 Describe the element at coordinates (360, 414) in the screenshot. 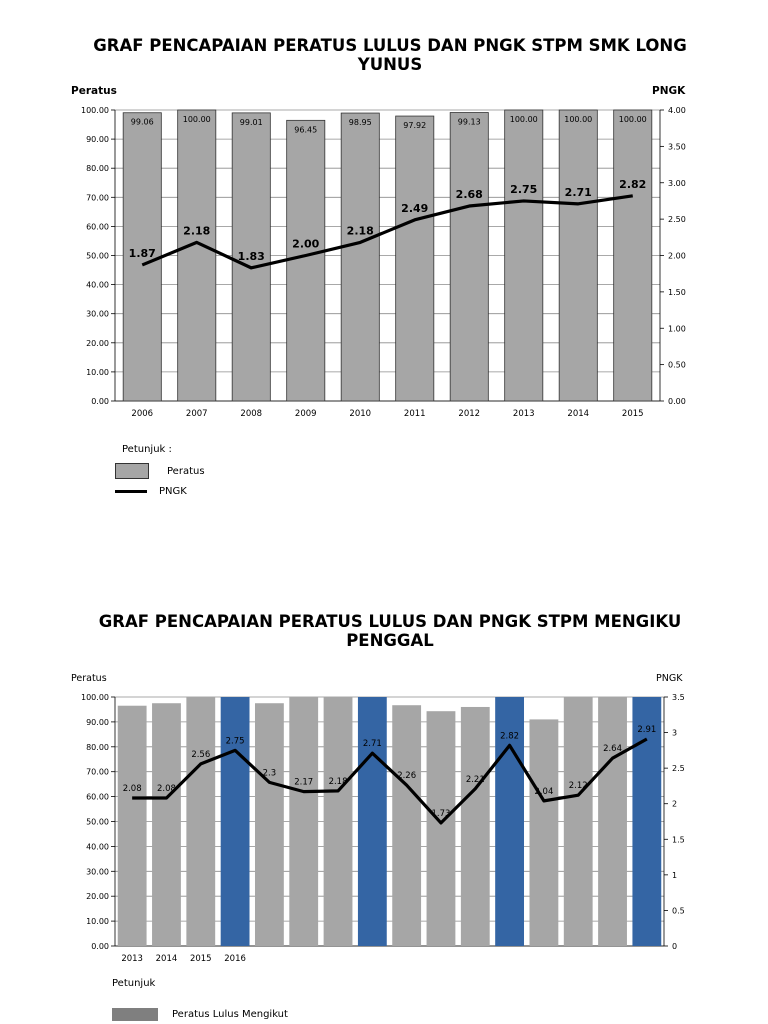

I see `x-tick-label: 2010` at that location.